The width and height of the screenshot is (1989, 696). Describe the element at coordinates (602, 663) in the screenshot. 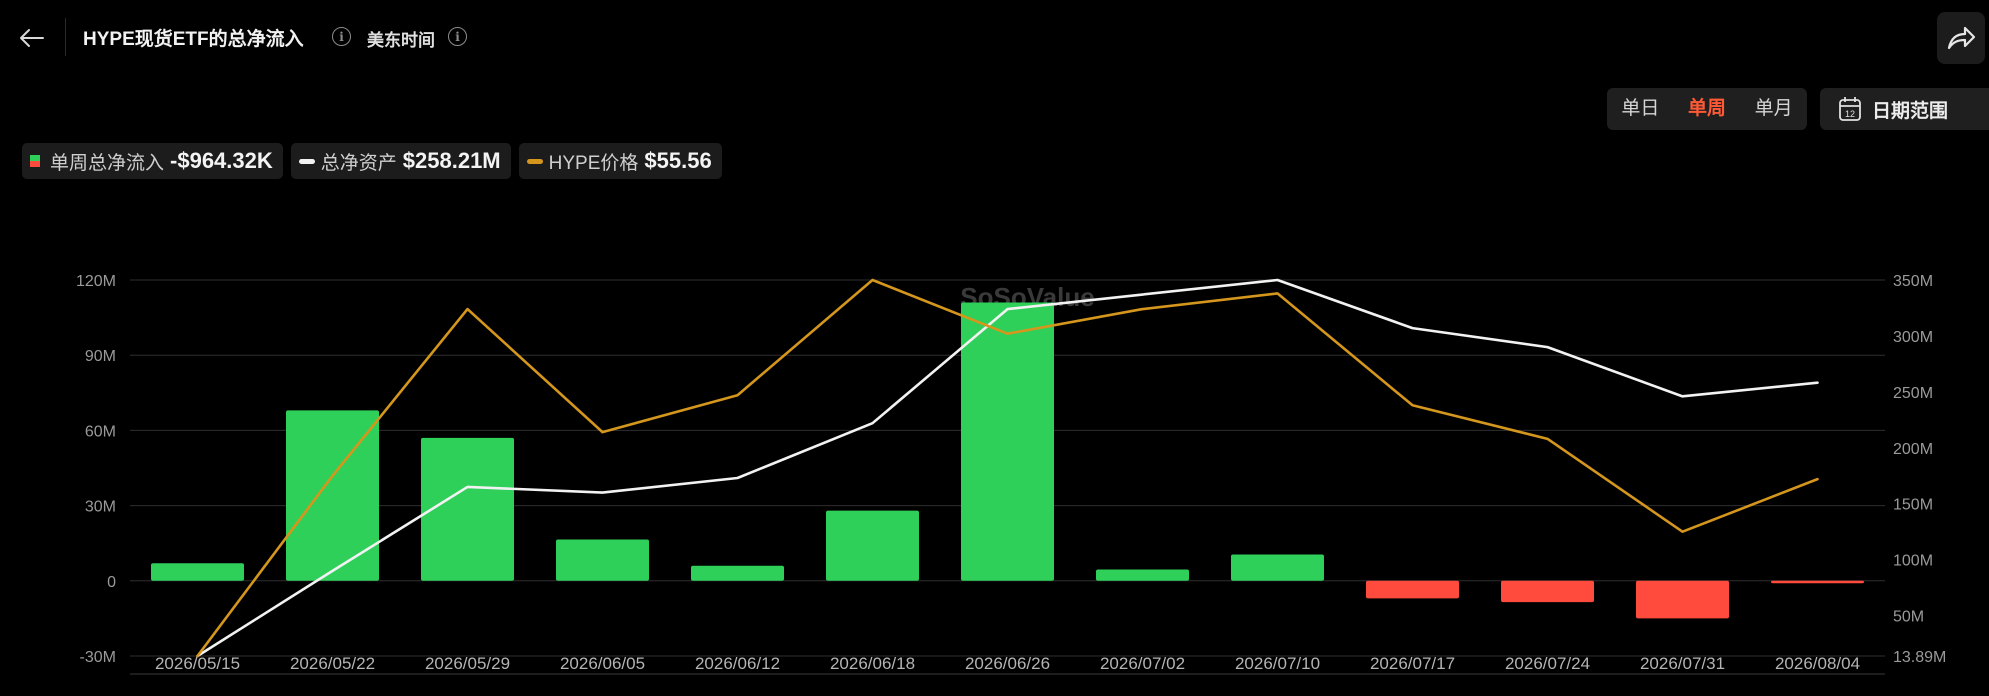

I see `x-tick-label: 2026/06/05` at that location.